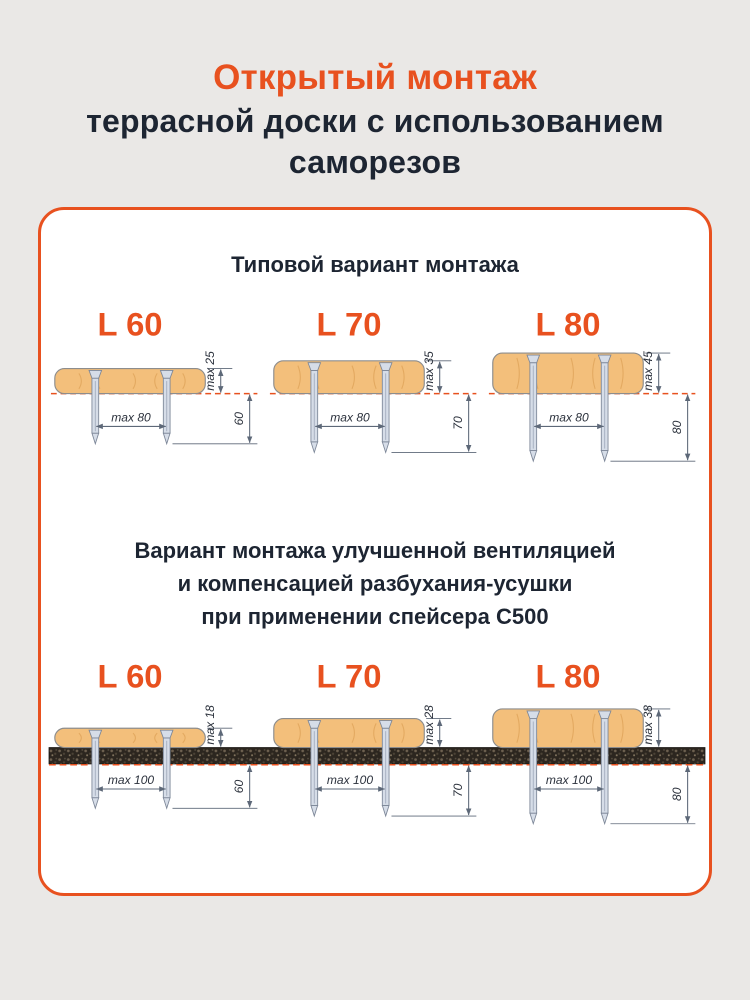 This screenshot has width=750, height=1000. What do you see at coordinates (648, 725) in the screenshot?
I see `dimension-label: max 38` at bounding box center [648, 725].